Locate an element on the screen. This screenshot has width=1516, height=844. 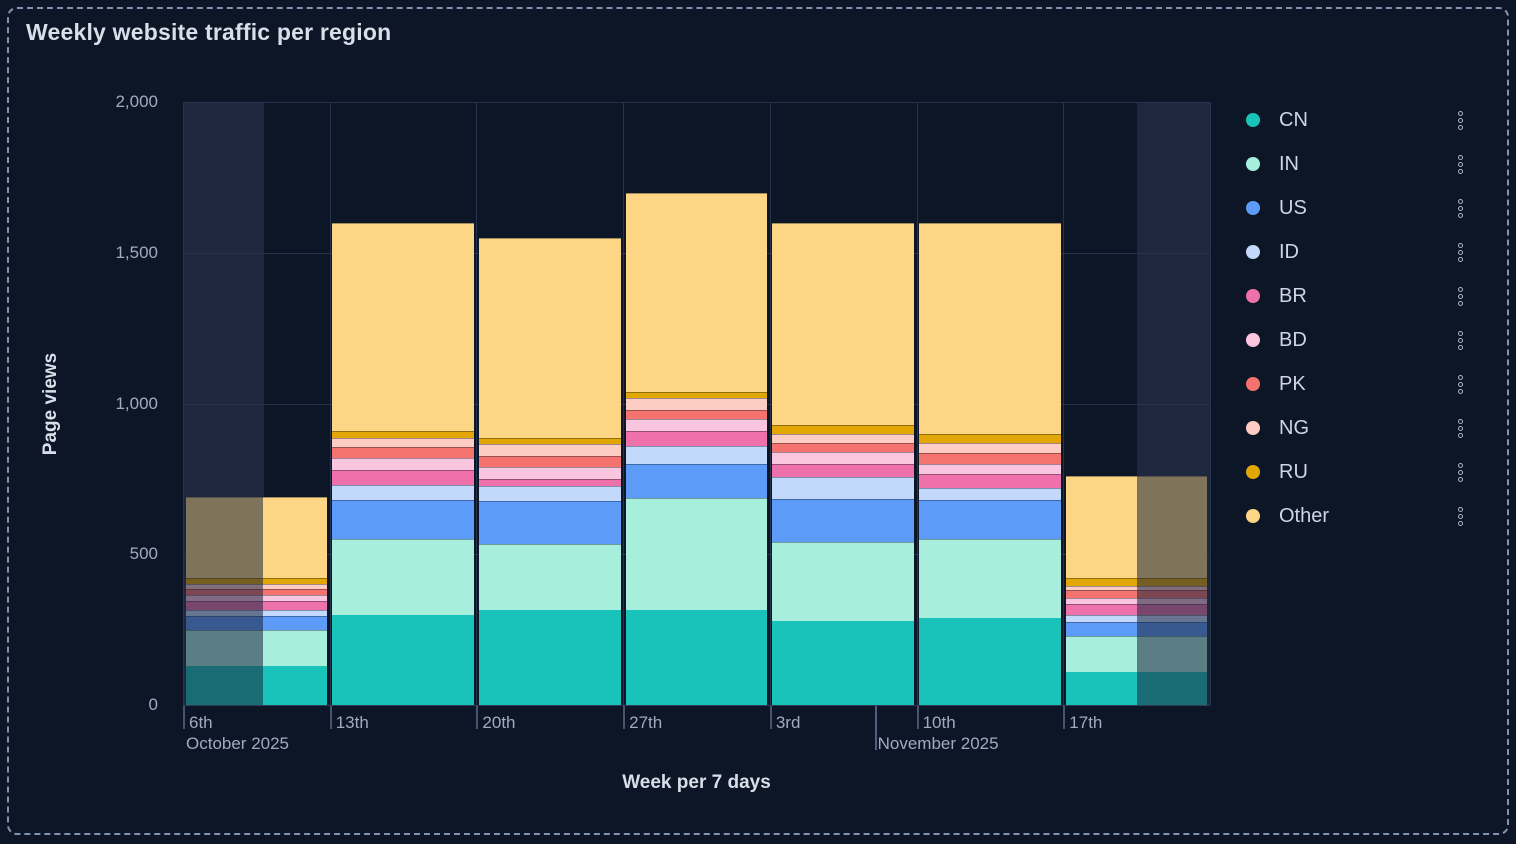
legend-item-label: US is located at coordinates (1293, 207).